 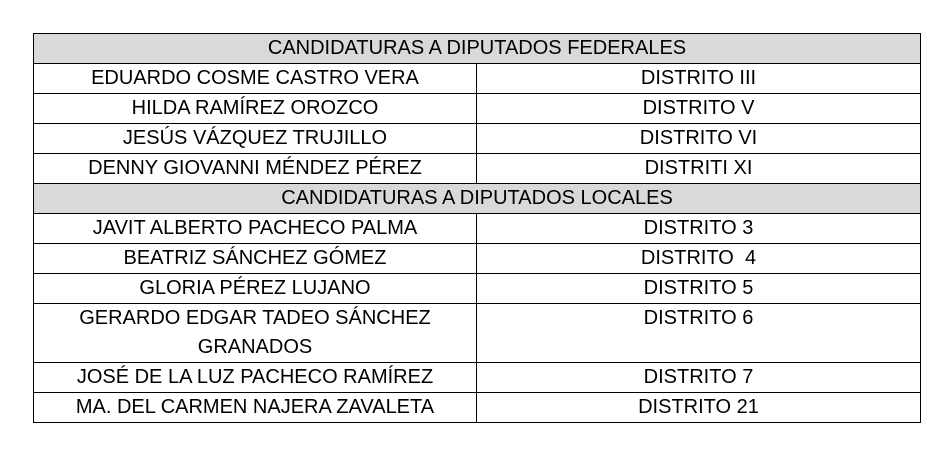 I want to click on candidate-name-cell: JOSÉ DE LA LUZ PACHECO RAMÍREZ, so click(x=255, y=377).